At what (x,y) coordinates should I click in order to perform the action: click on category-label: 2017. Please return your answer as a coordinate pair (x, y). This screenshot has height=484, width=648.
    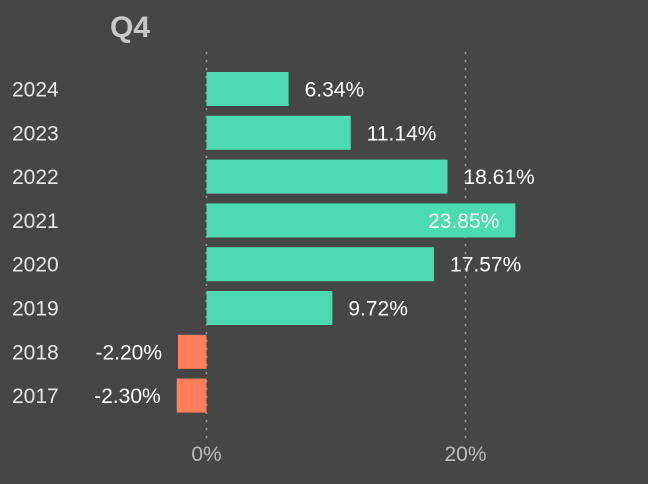
    Looking at the image, I should click on (35, 396).